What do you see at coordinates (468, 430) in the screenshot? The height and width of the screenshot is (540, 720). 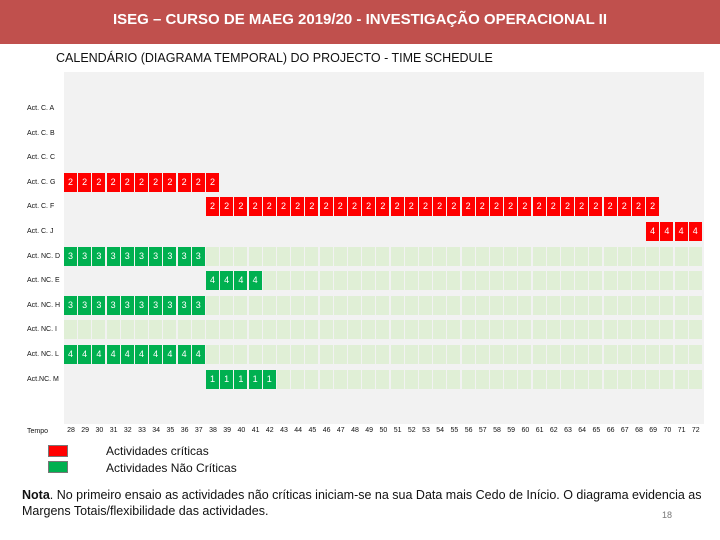 I see `time-tick: 56` at bounding box center [468, 430].